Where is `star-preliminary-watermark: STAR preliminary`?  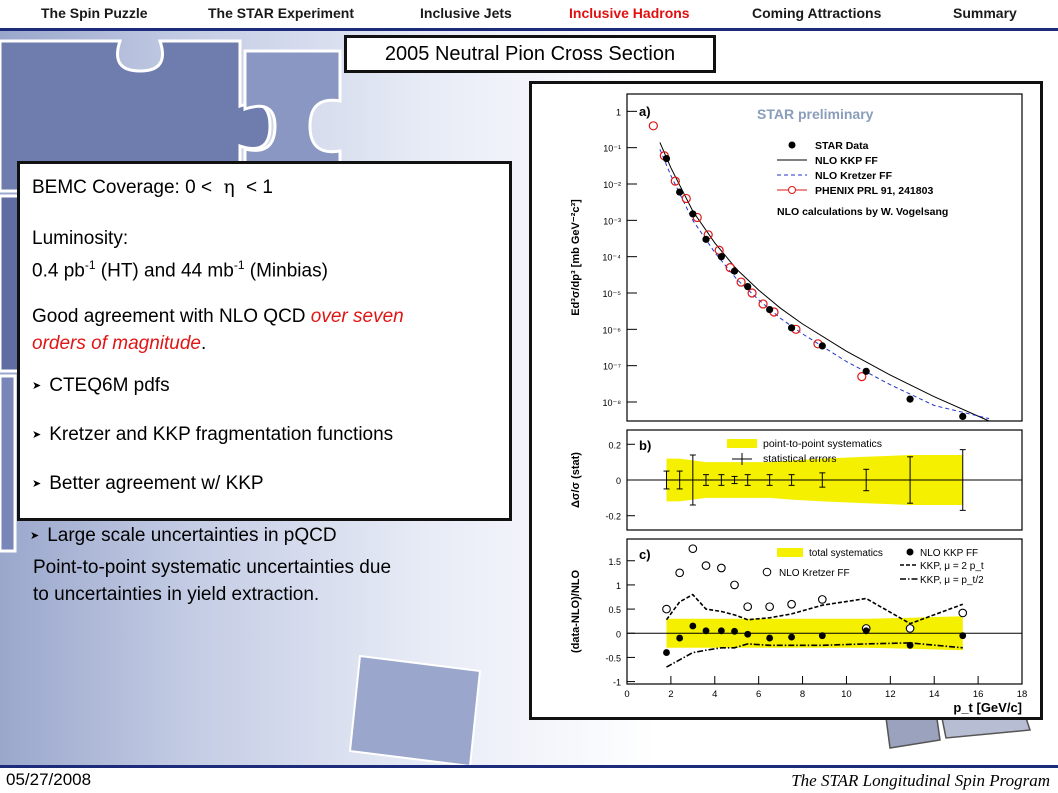
star-preliminary-watermark: STAR preliminary is located at coordinates (815, 114).